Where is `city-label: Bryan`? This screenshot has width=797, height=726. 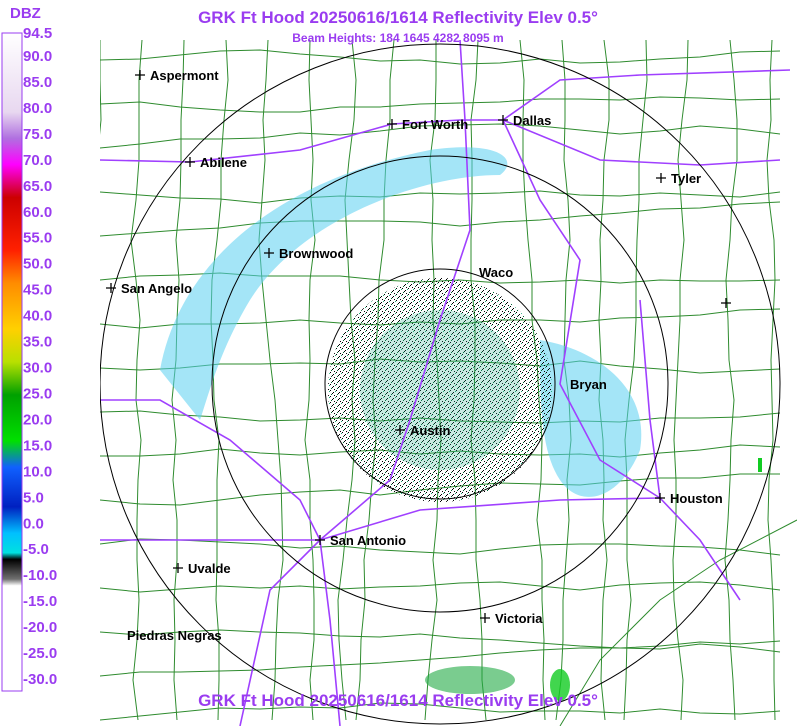 city-label: Bryan is located at coordinates (588, 384).